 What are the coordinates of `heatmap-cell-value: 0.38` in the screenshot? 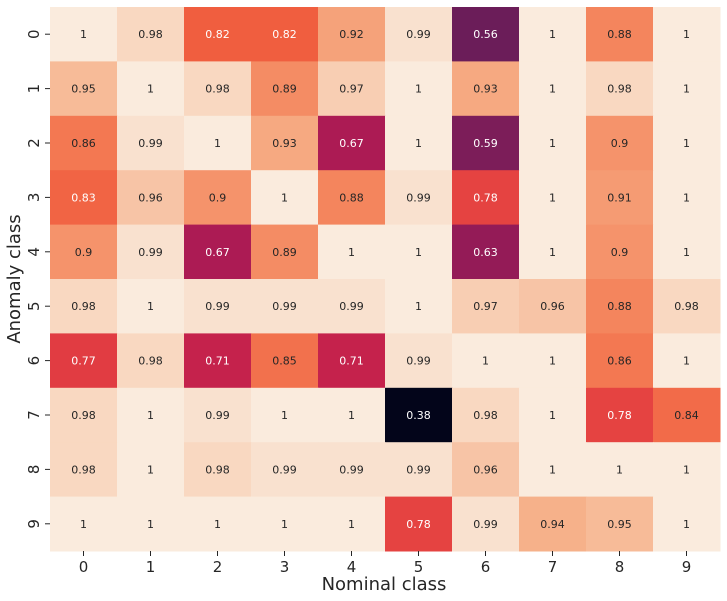 It's located at (418, 415).